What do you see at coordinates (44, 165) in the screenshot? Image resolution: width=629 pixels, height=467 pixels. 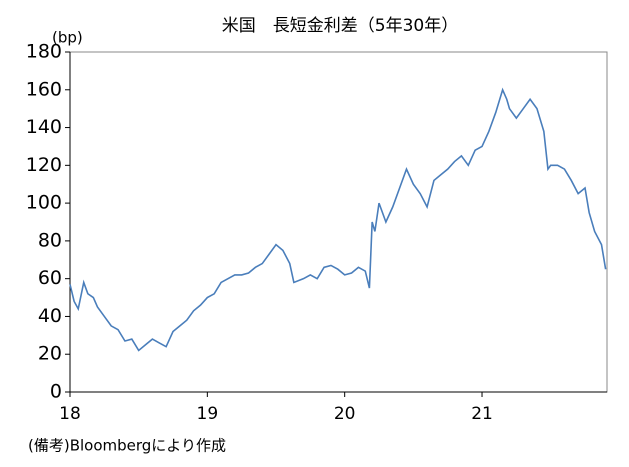 I see `y-tick-label: 120` at bounding box center [44, 165].